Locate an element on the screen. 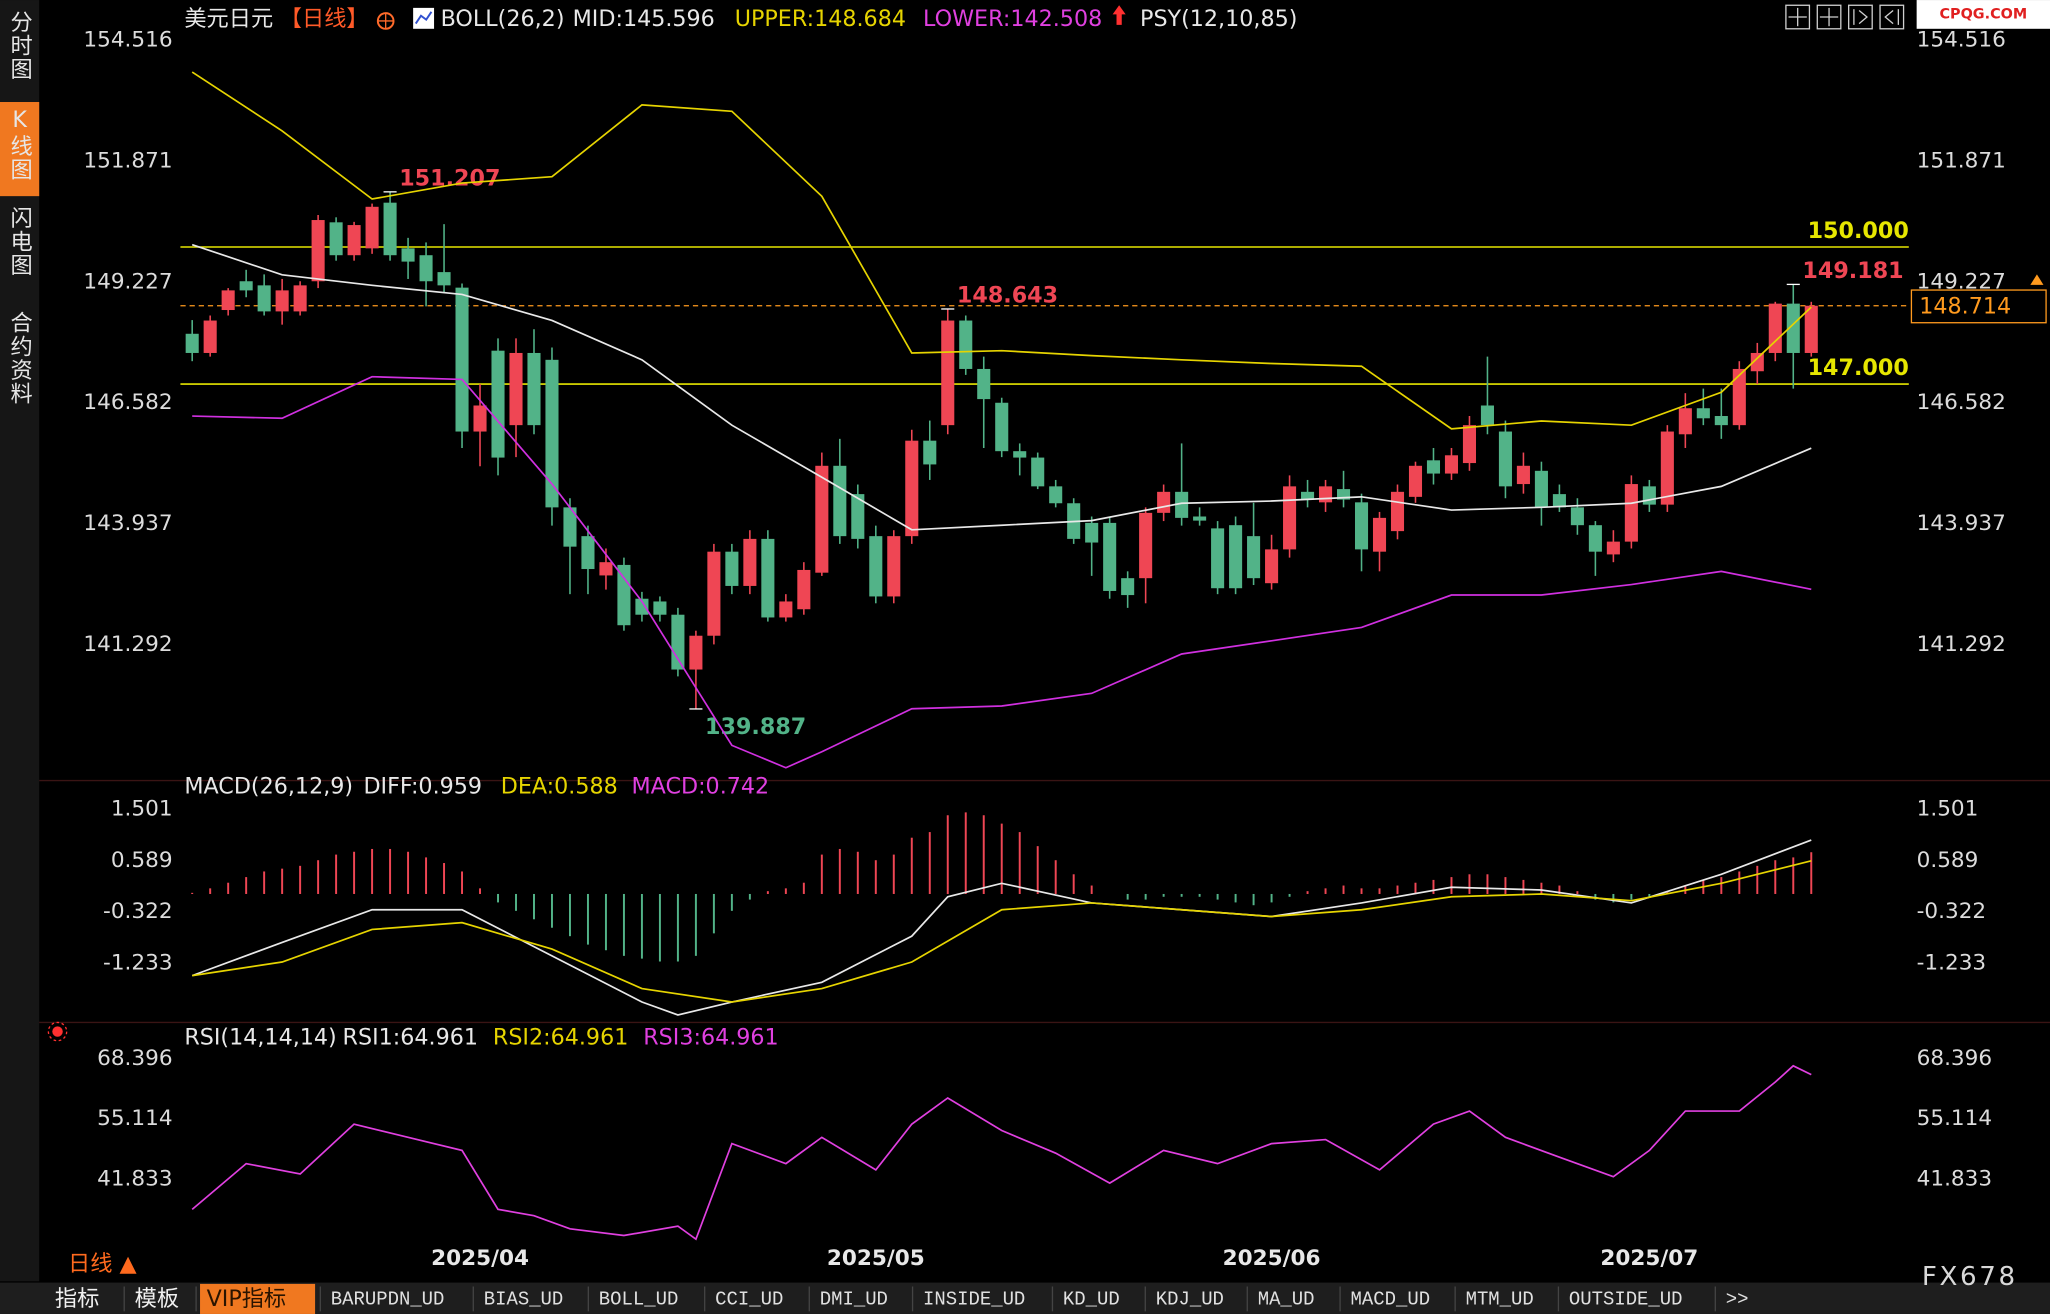 The height and width of the screenshot is (1314, 2050). legend-item: MID:145.596 is located at coordinates (644, 19).